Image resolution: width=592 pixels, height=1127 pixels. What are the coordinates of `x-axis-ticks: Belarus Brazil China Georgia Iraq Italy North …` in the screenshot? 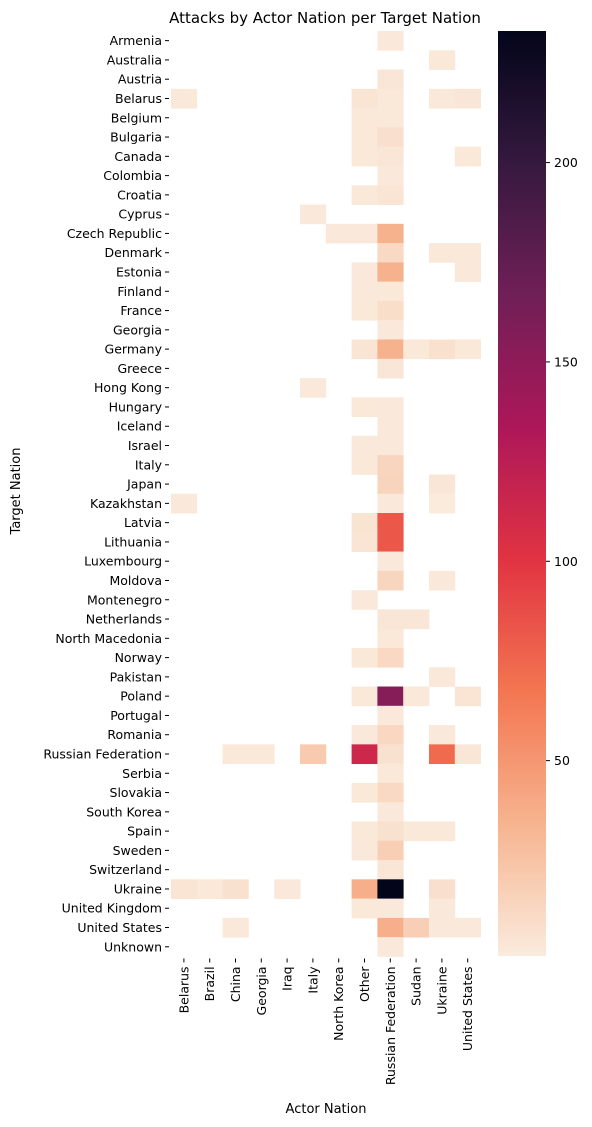 It's located at (325, 1021).